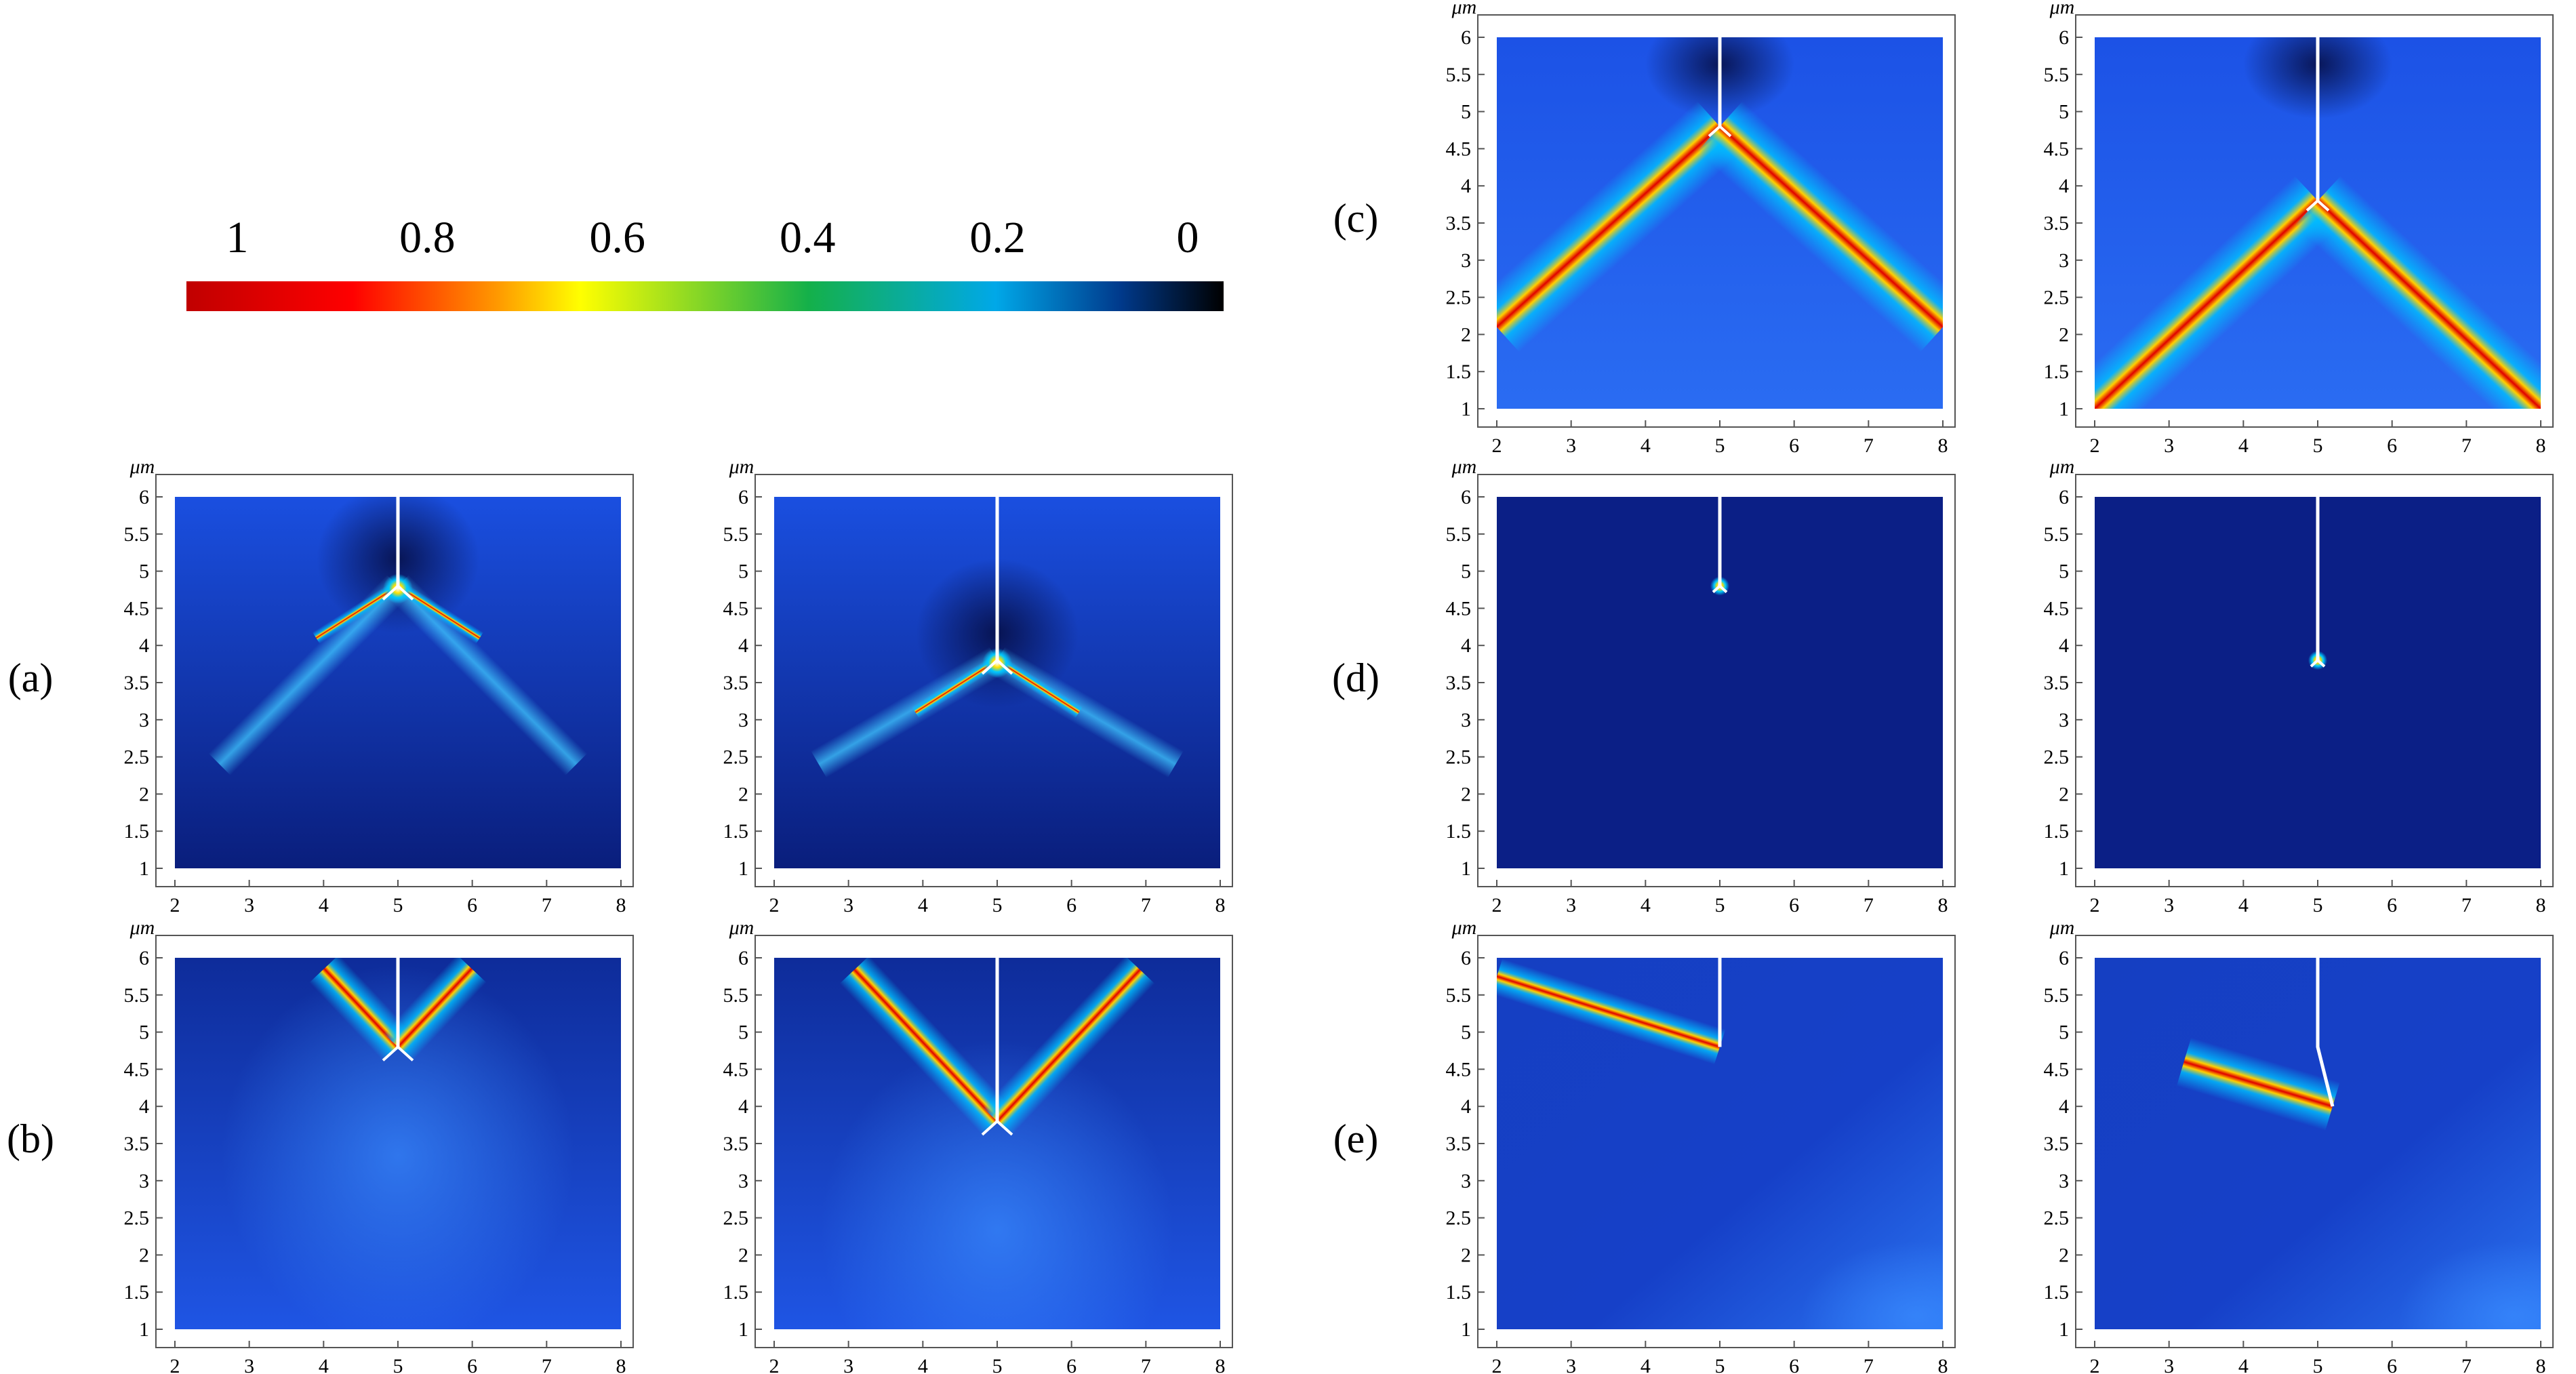 The image size is (2576, 1374). I want to click on x-tick-label: 5, so click(1720, 446).